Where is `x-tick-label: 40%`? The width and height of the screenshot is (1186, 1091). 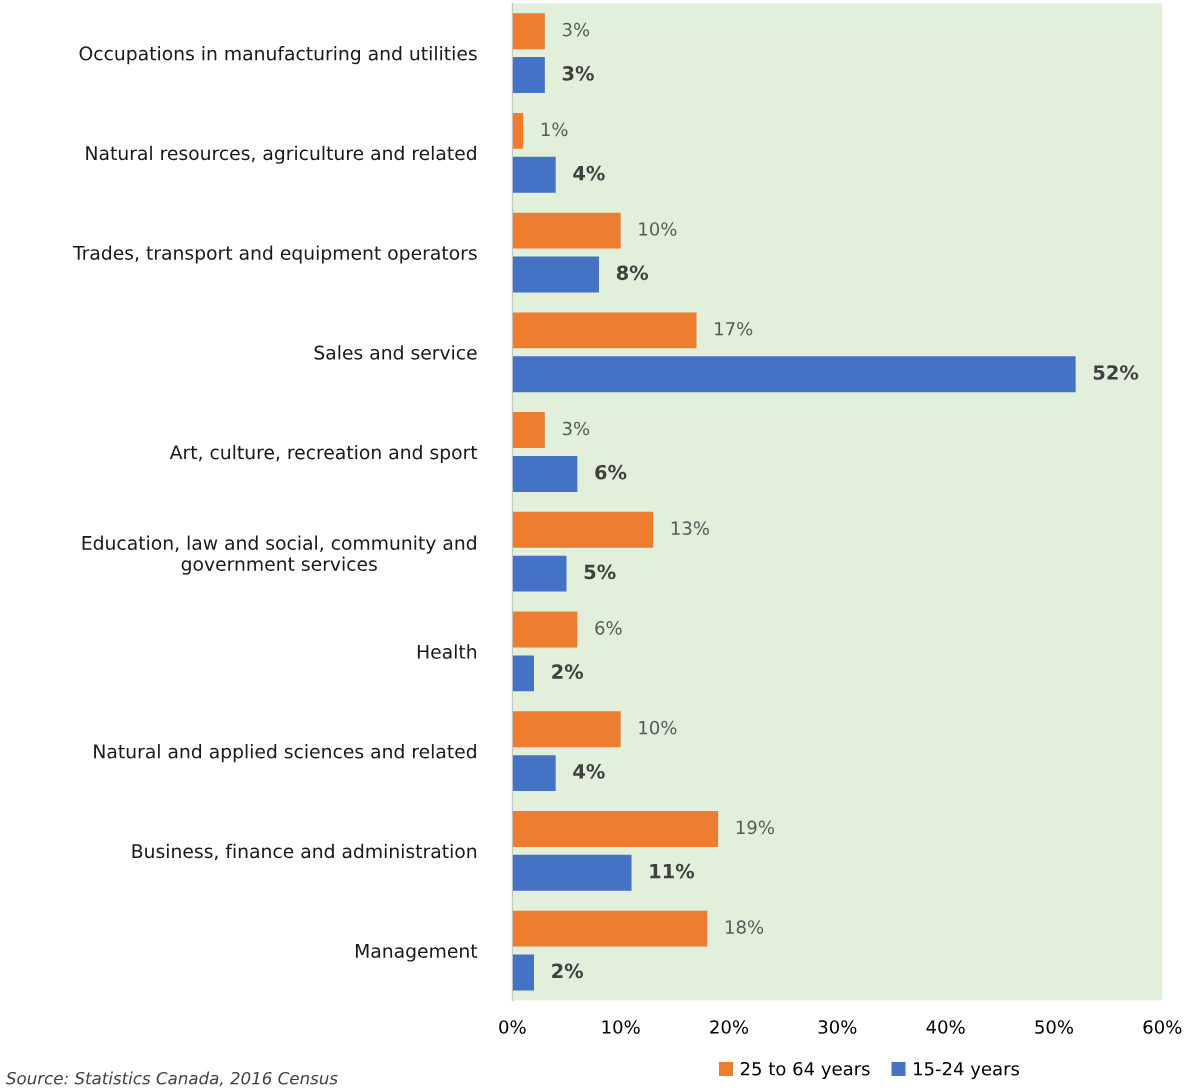
x-tick-label: 40% is located at coordinates (945, 1027).